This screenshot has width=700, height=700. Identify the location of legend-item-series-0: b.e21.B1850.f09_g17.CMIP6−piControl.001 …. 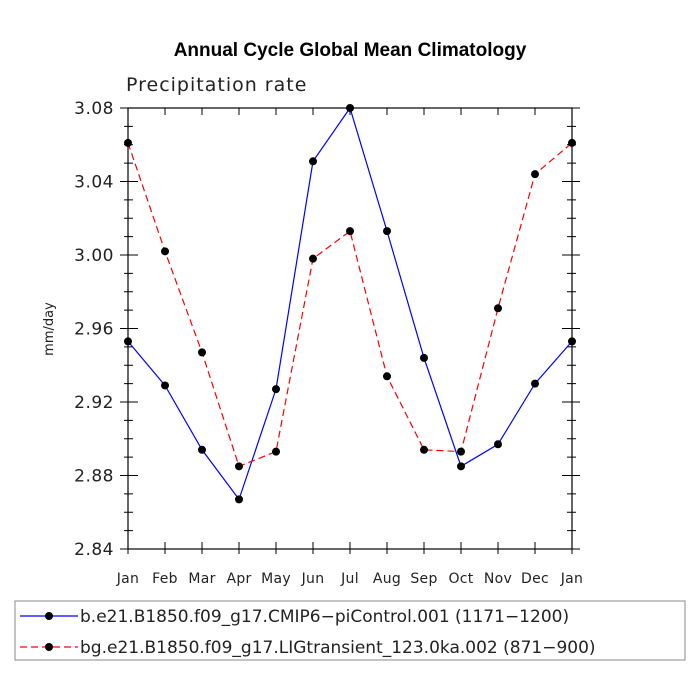
(294, 617).